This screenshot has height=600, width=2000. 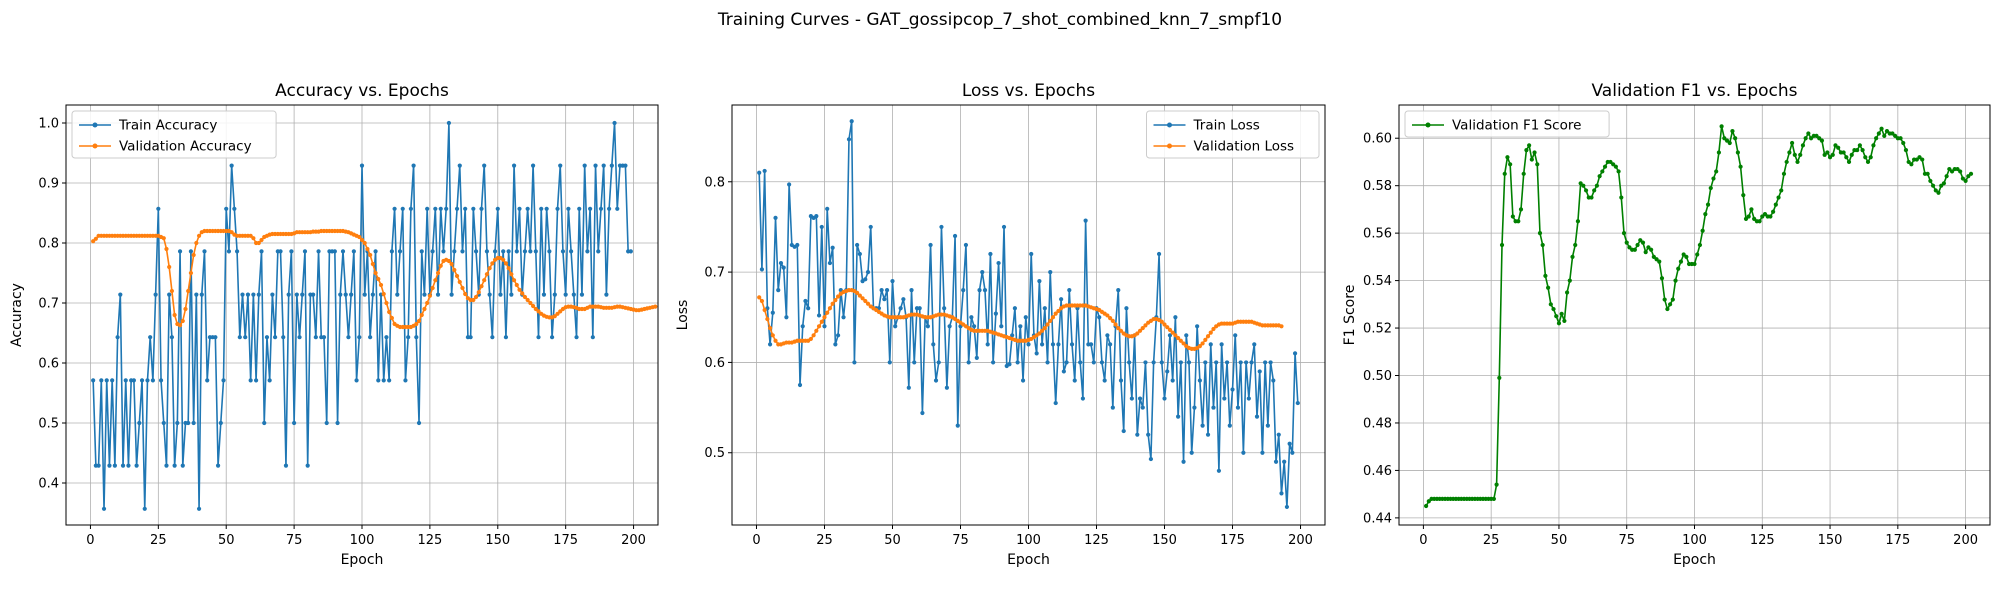 I want to click on y-tick-label: 0.58, so click(x=1377, y=186).